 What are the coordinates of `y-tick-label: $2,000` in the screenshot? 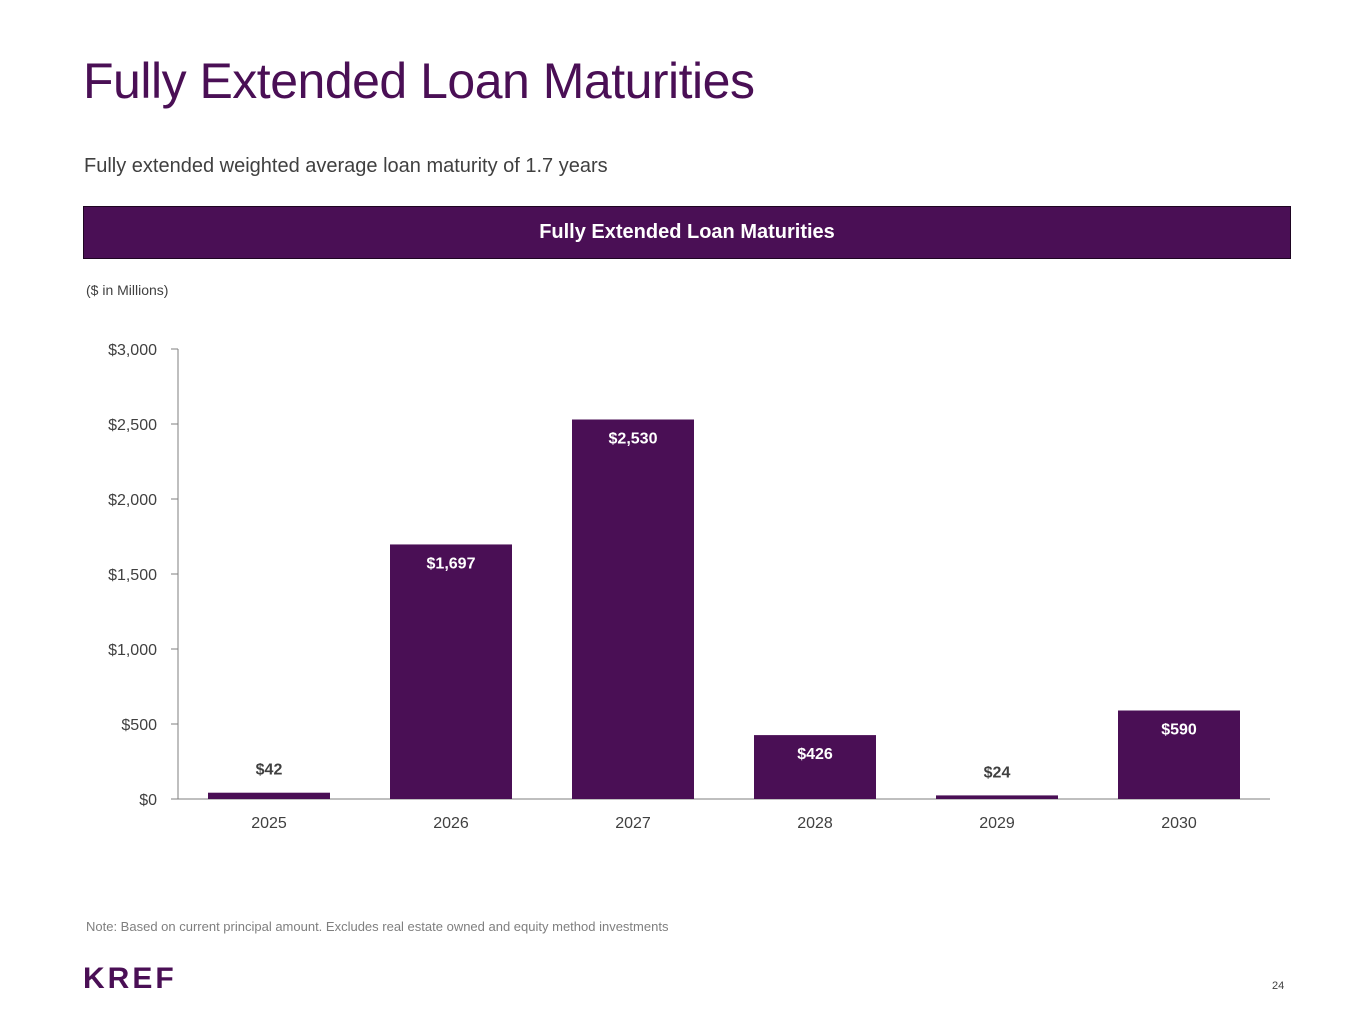 It's located at (132, 500).